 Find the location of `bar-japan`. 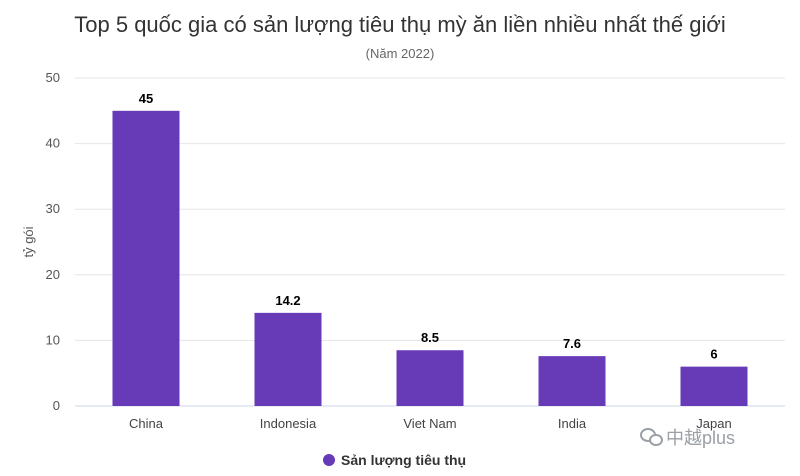

bar-japan is located at coordinates (714, 386).